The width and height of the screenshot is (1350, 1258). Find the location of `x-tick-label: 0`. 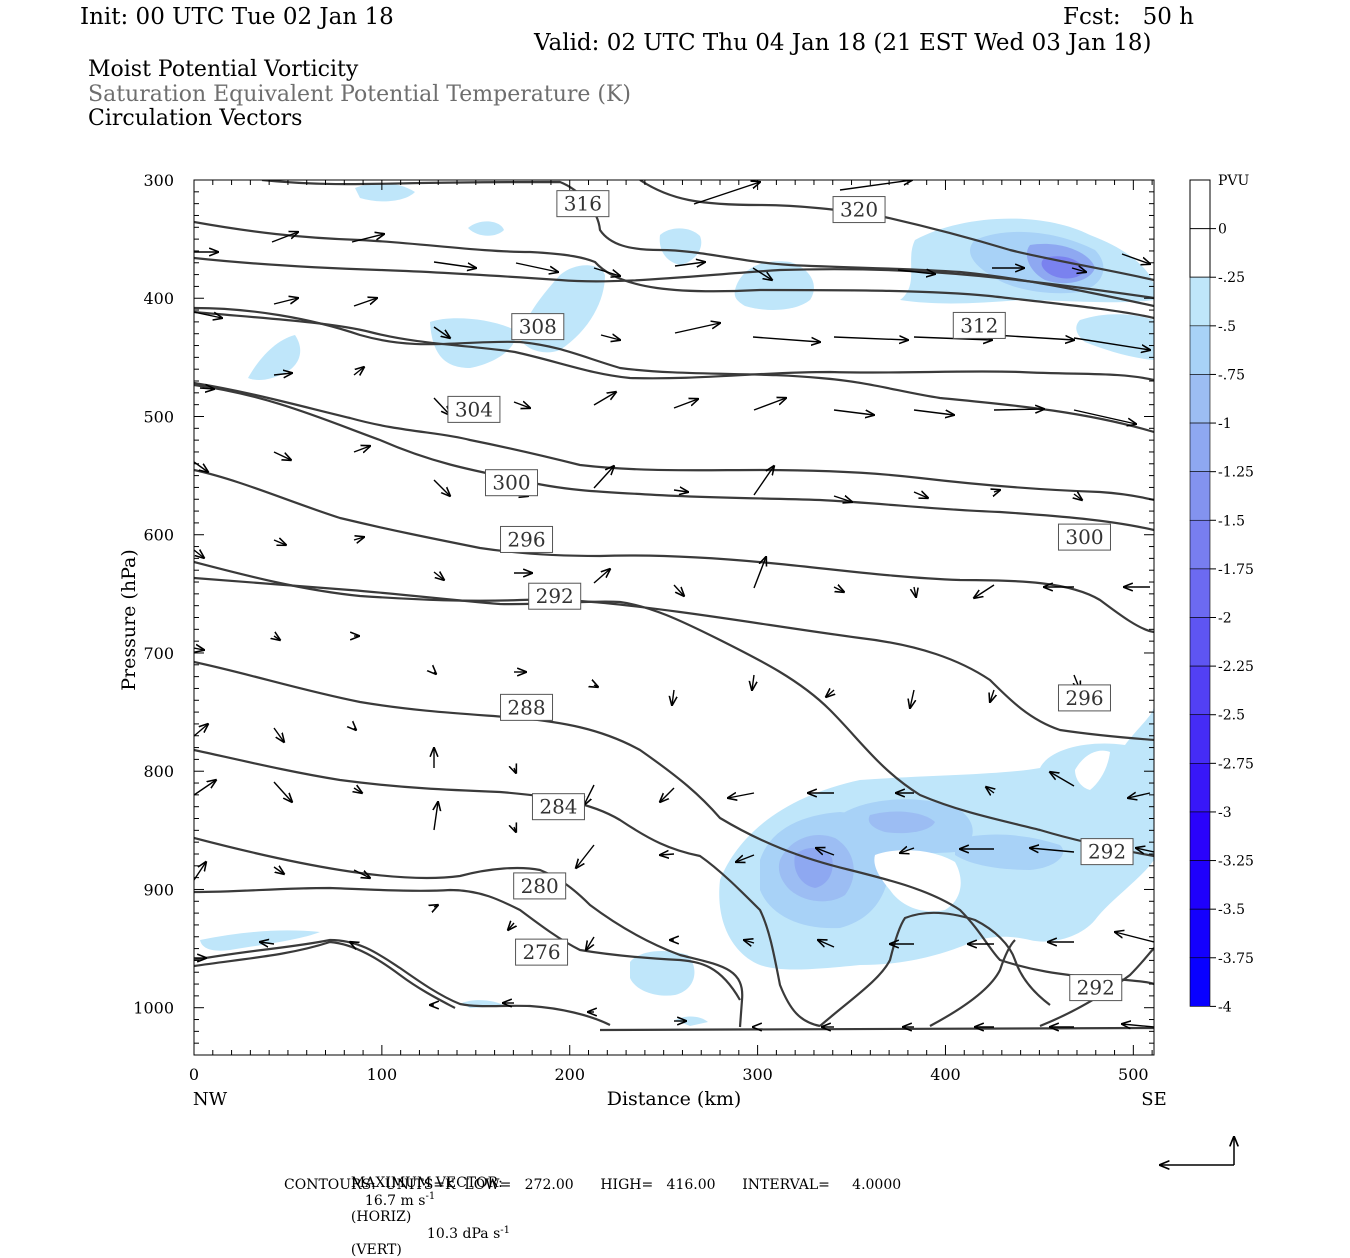

x-tick-label: 0 is located at coordinates (194, 1074).